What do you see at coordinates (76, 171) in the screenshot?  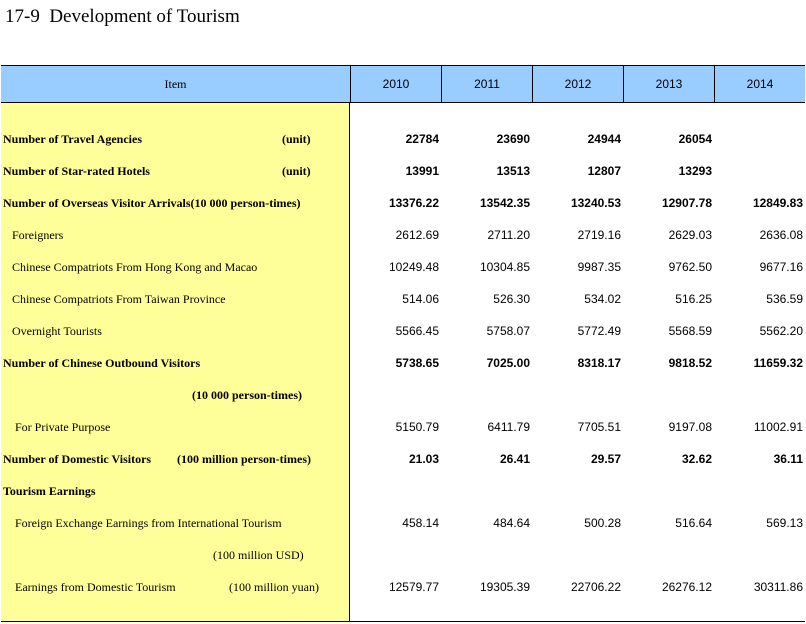 I see `row-label: Number of Star-rated Hotels` at bounding box center [76, 171].